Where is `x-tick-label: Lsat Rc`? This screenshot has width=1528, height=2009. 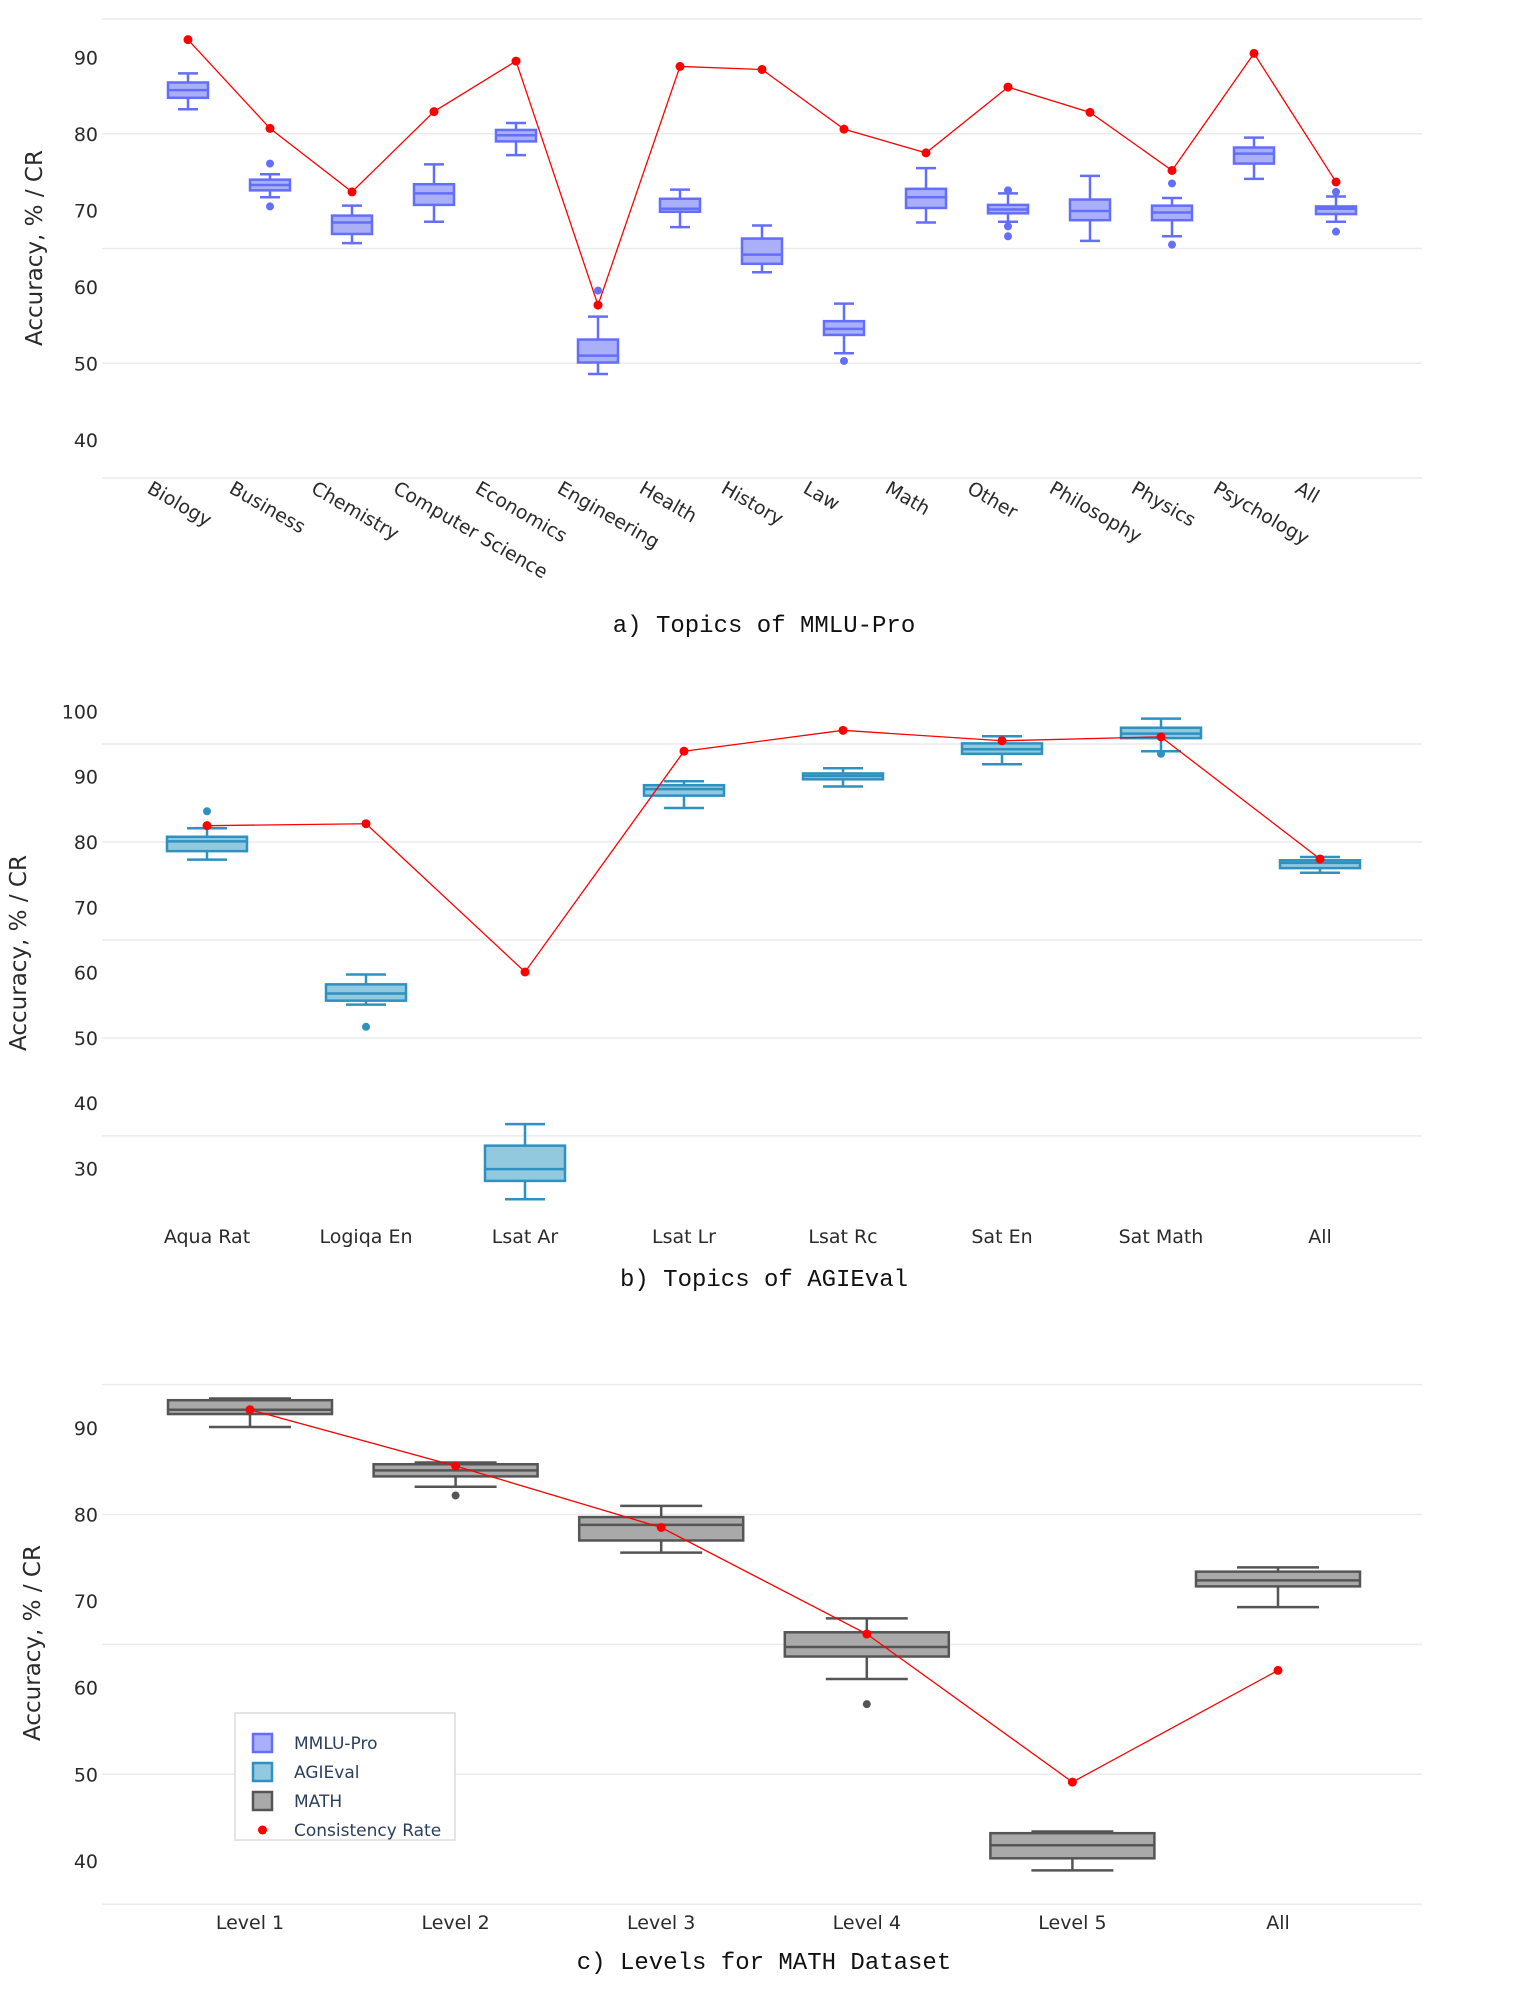
x-tick-label: Lsat Rc is located at coordinates (842, 1237).